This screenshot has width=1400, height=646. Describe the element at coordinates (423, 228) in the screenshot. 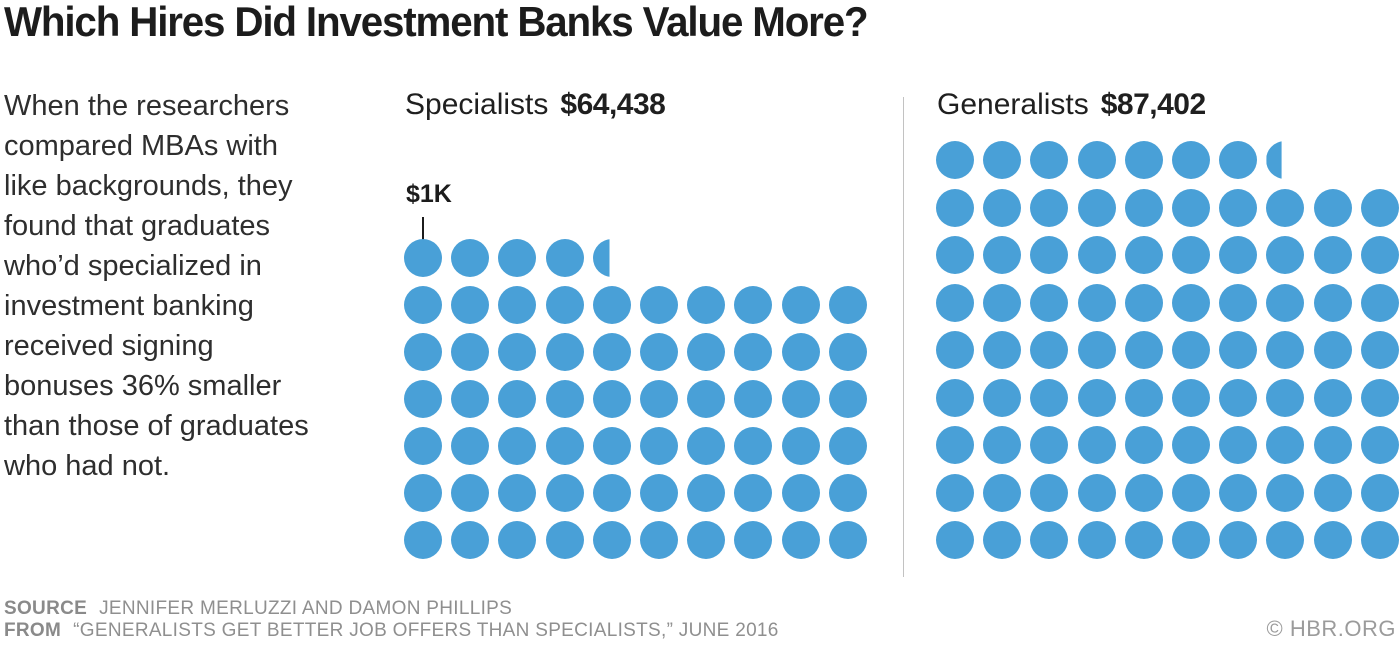

I see `unit-tick-line` at that location.